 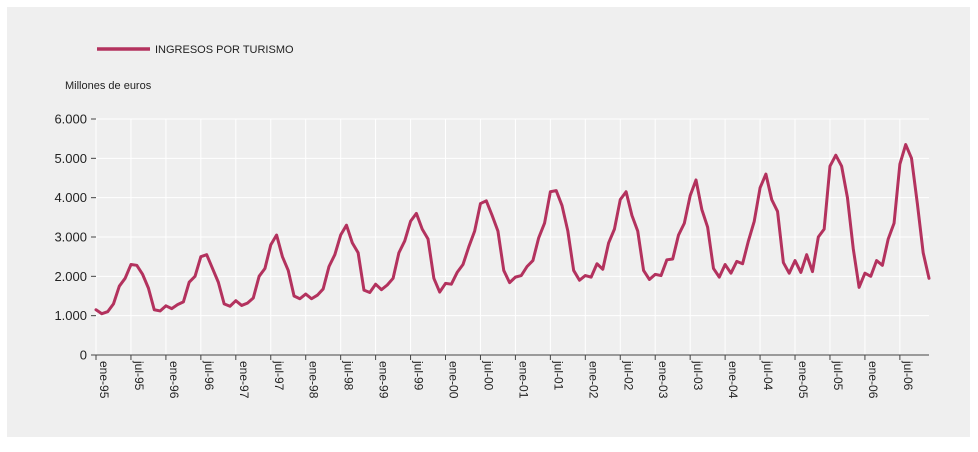 What do you see at coordinates (838, 375) in the screenshot?
I see `x-tick-label: jul-05` at bounding box center [838, 375].